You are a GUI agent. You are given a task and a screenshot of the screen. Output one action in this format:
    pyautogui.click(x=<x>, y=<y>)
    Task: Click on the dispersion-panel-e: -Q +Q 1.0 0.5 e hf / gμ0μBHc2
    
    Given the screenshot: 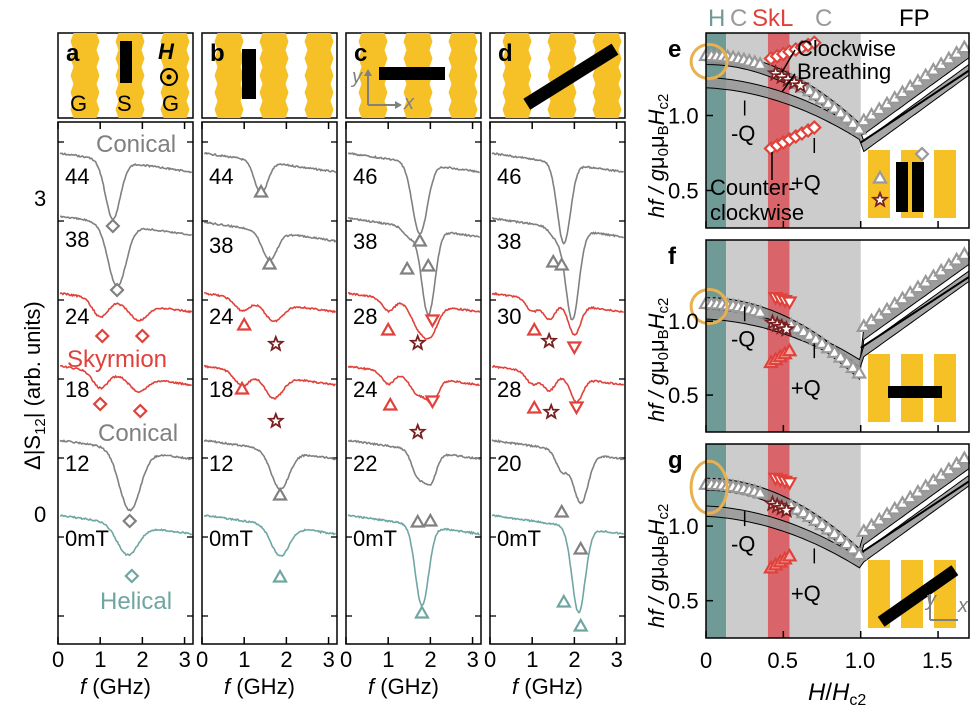 What is the action you would take?
    pyautogui.click(x=807, y=130)
    